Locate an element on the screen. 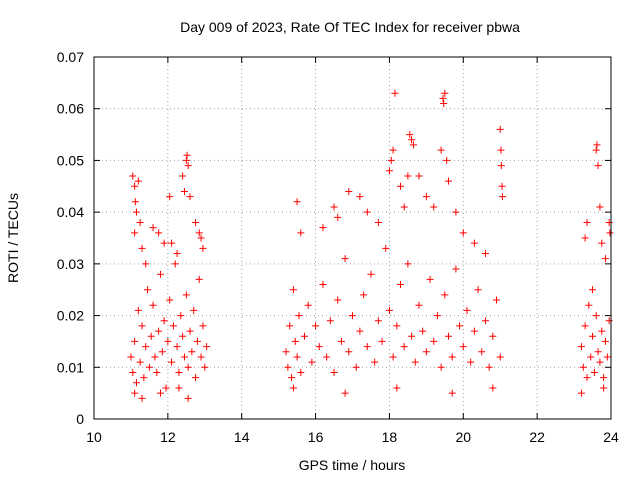 This screenshot has width=640, height=480. y-tick-label: 0 is located at coordinates (80, 419).